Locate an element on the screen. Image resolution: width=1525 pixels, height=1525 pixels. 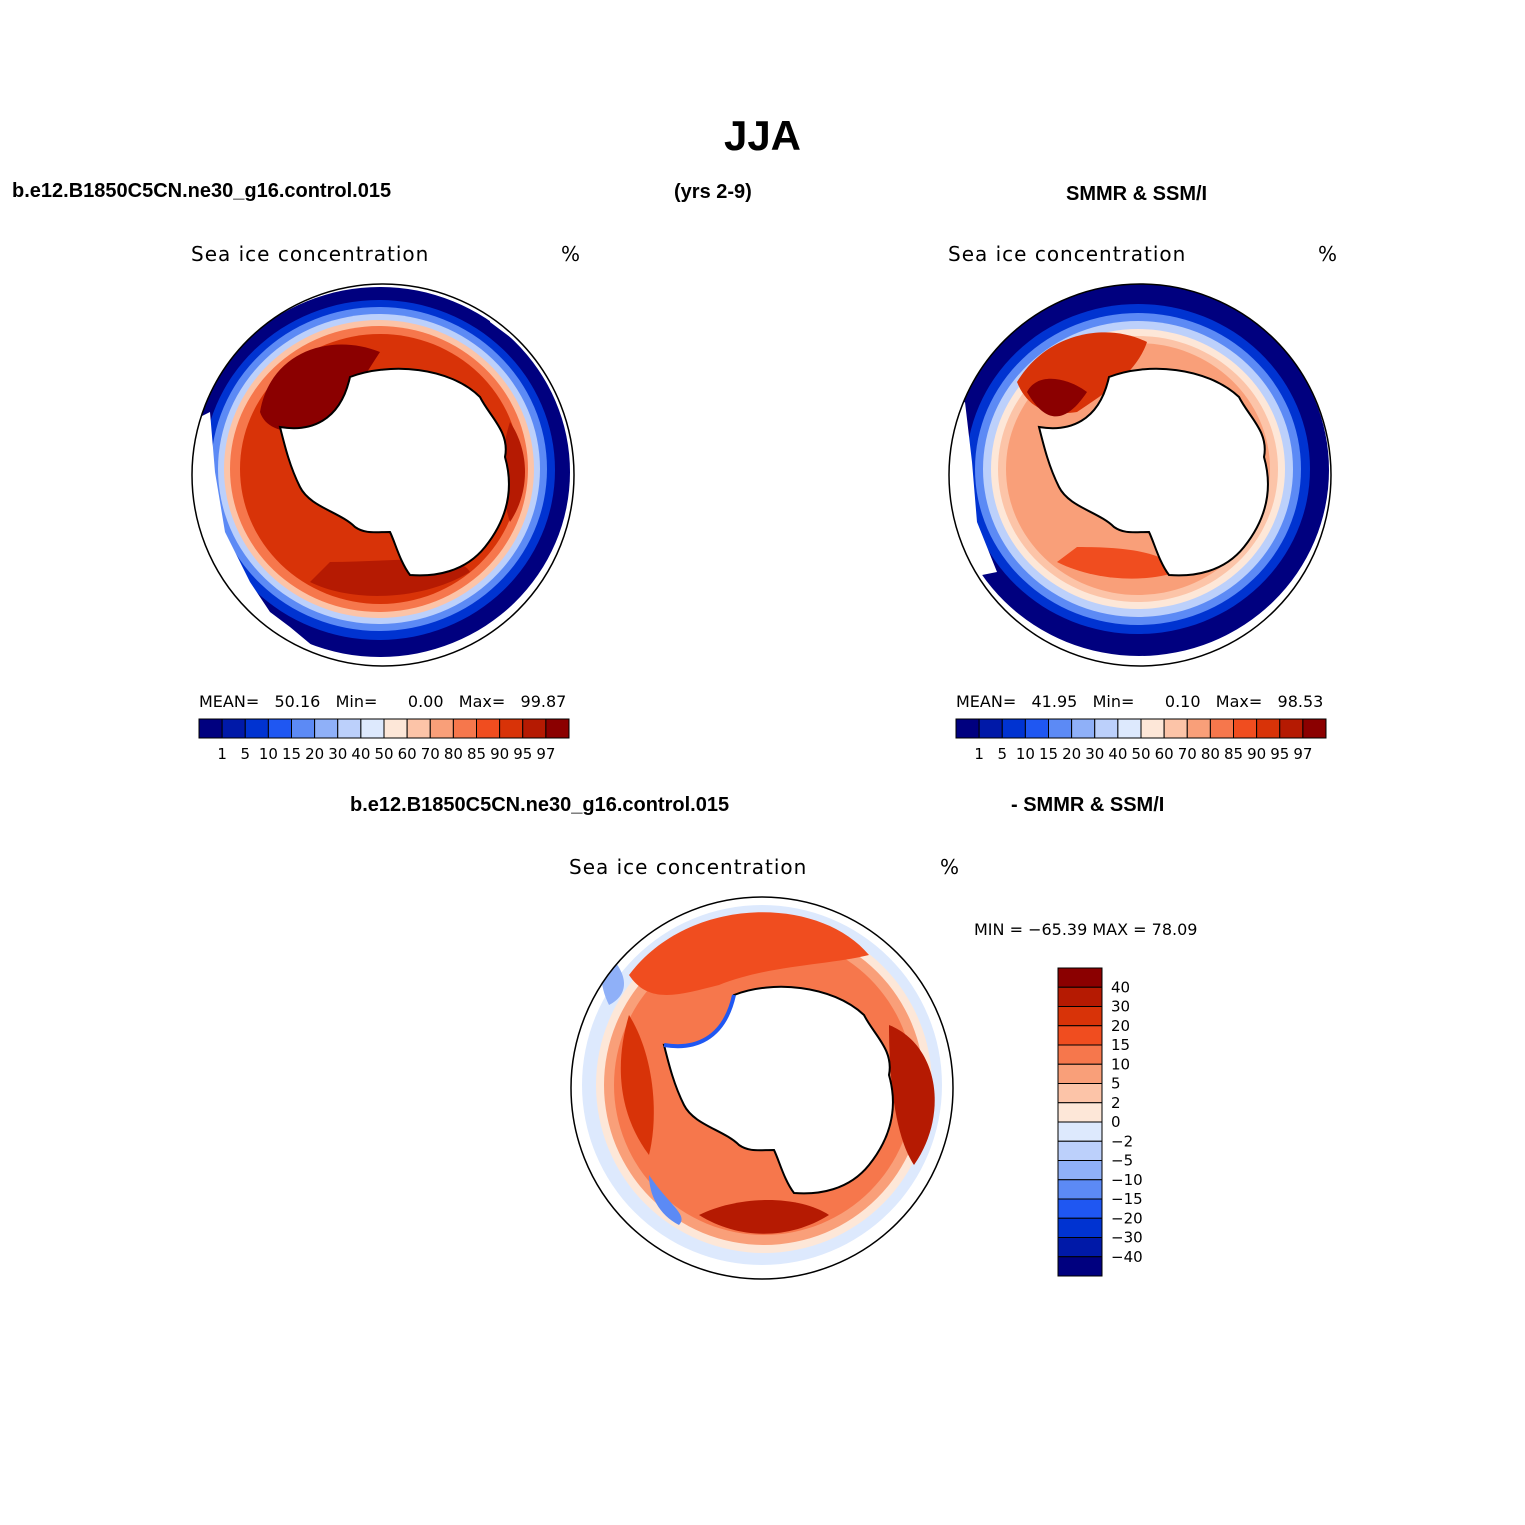
diff-colorbar-tick-label-10: −10 is located at coordinates (1127, 1180).